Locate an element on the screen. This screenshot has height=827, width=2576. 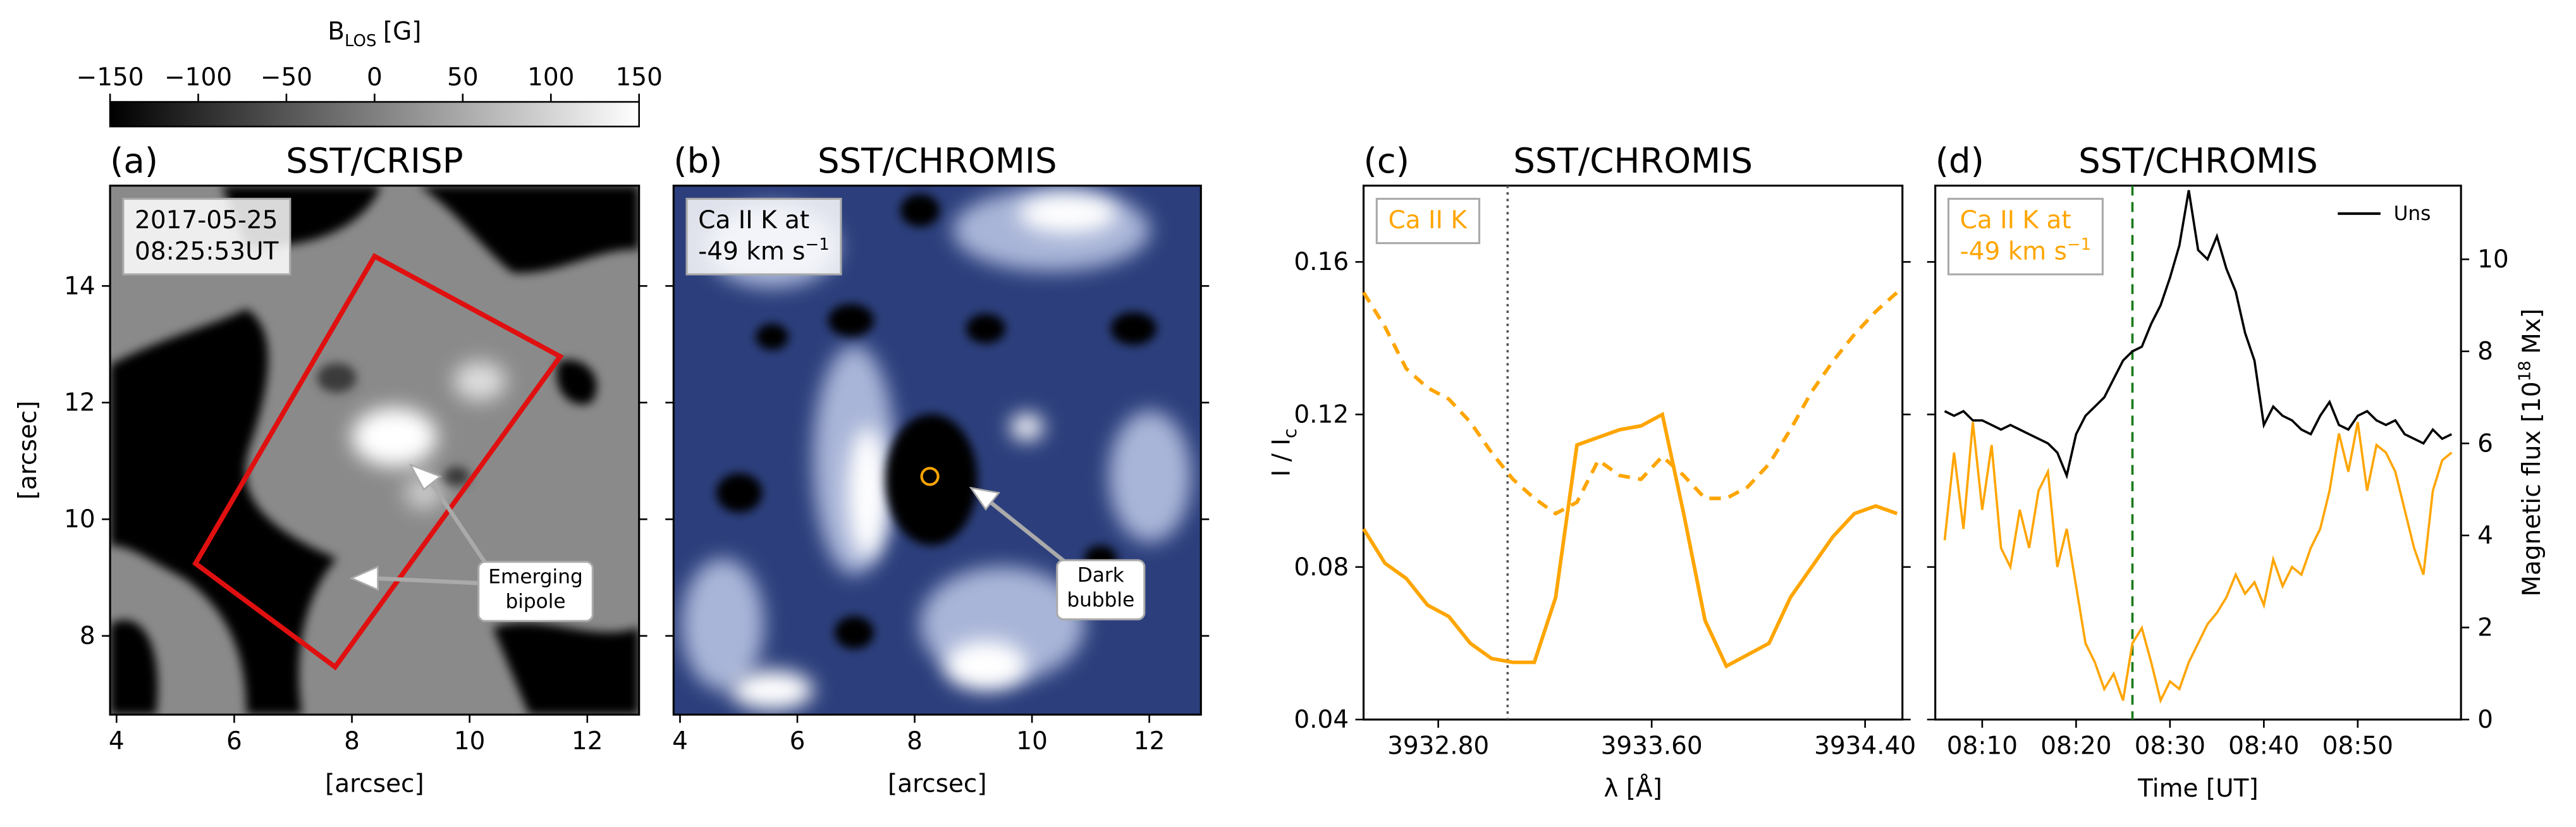
colorbar-tick-label: −100 is located at coordinates (198, 77).